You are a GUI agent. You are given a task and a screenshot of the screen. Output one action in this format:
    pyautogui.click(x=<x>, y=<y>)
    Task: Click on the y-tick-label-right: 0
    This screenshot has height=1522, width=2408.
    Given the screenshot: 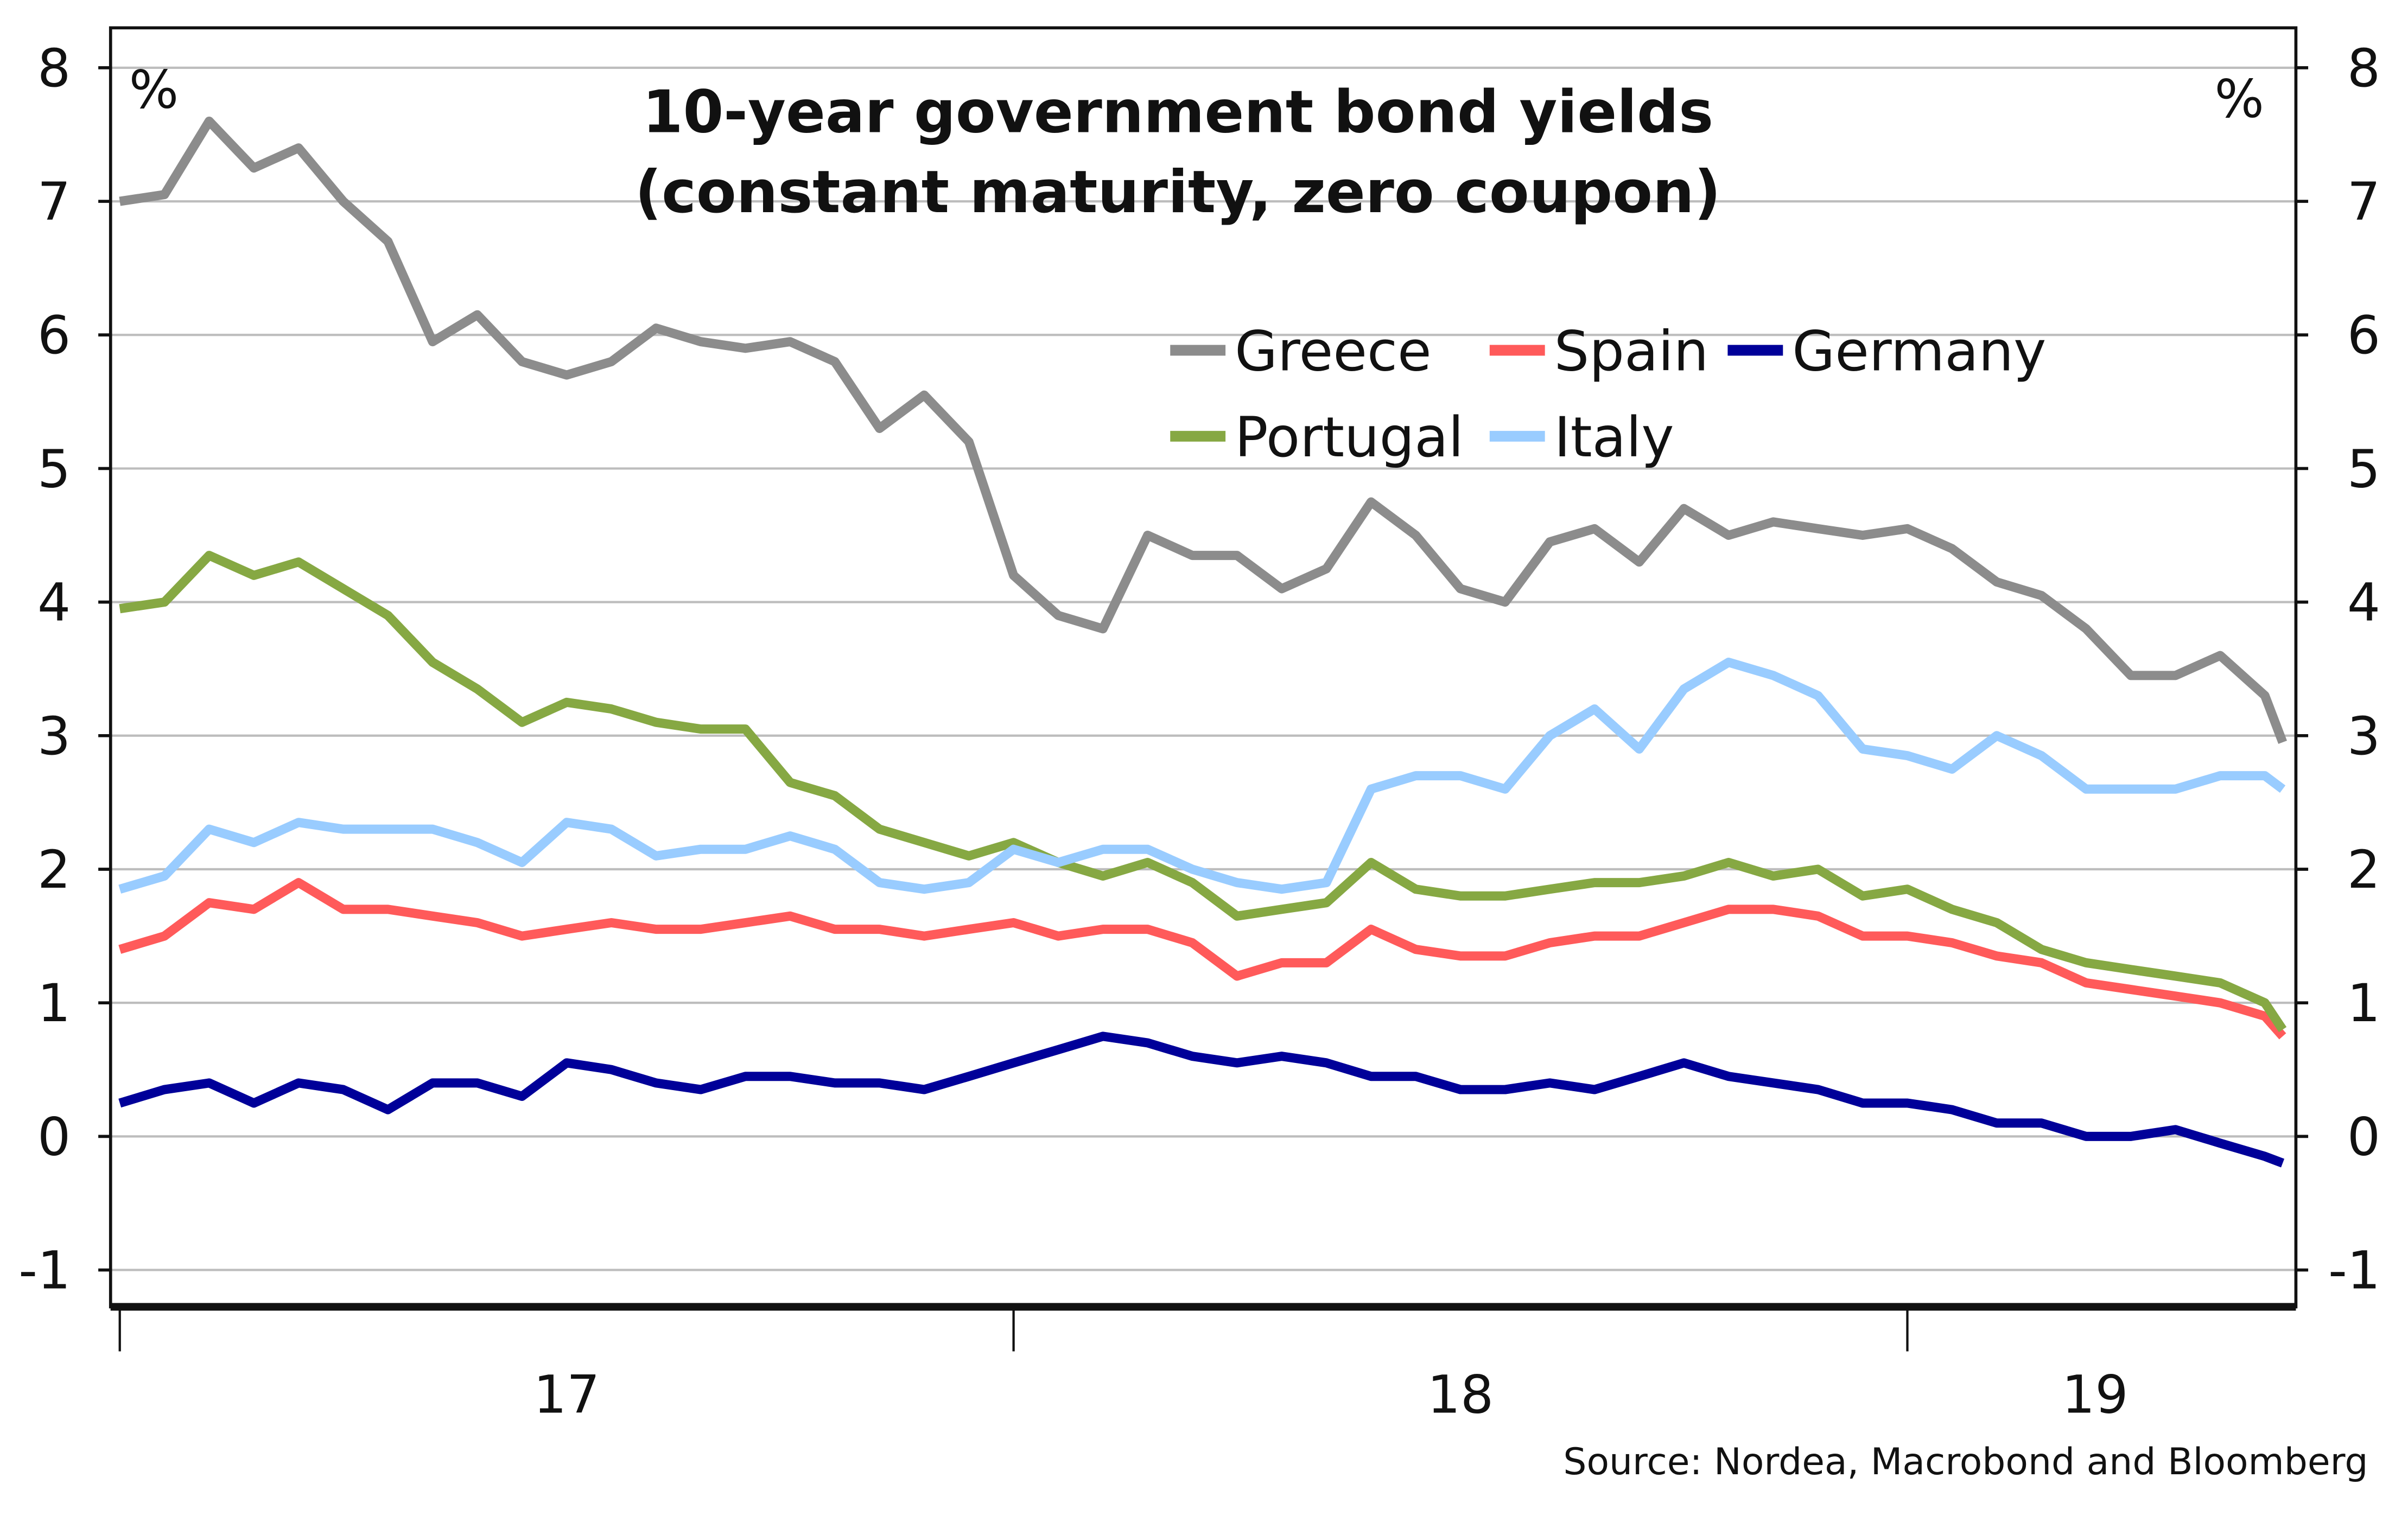 What is the action you would take?
    pyautogui.click(x=2363, y=1136)
    